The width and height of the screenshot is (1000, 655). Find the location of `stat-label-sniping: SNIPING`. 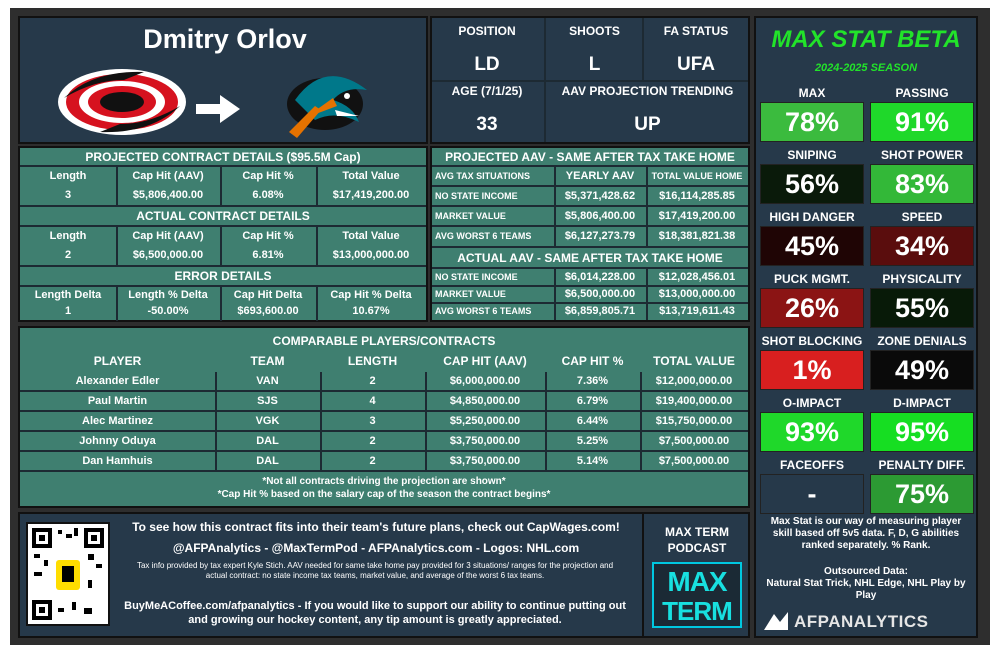

stat-label-sniping: SNIPING is located at coordinates (812, 155).